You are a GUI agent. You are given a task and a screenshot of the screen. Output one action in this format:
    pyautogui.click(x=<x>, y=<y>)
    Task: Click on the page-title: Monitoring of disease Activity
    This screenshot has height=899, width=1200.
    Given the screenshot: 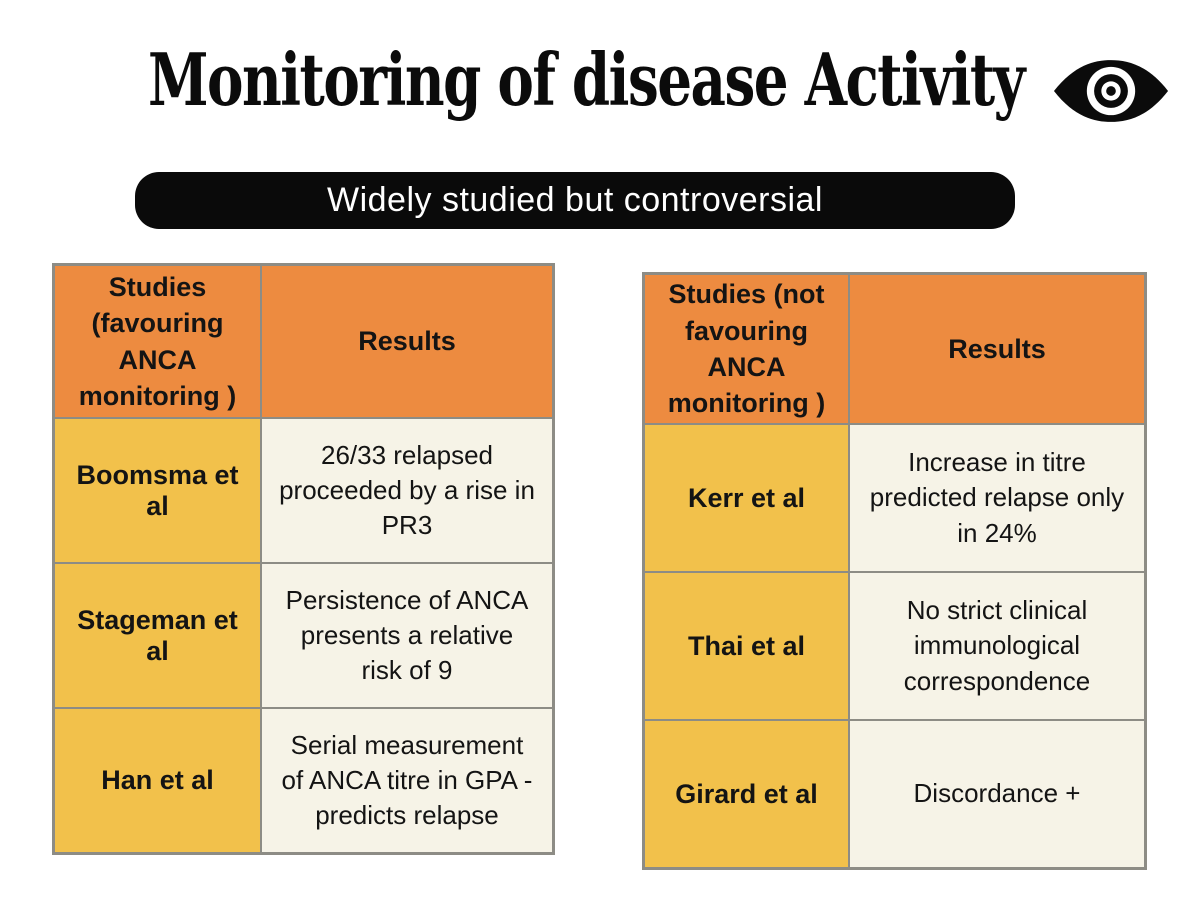 What is the action you would take?
    pyautogui.click(x=586, y=79)
    